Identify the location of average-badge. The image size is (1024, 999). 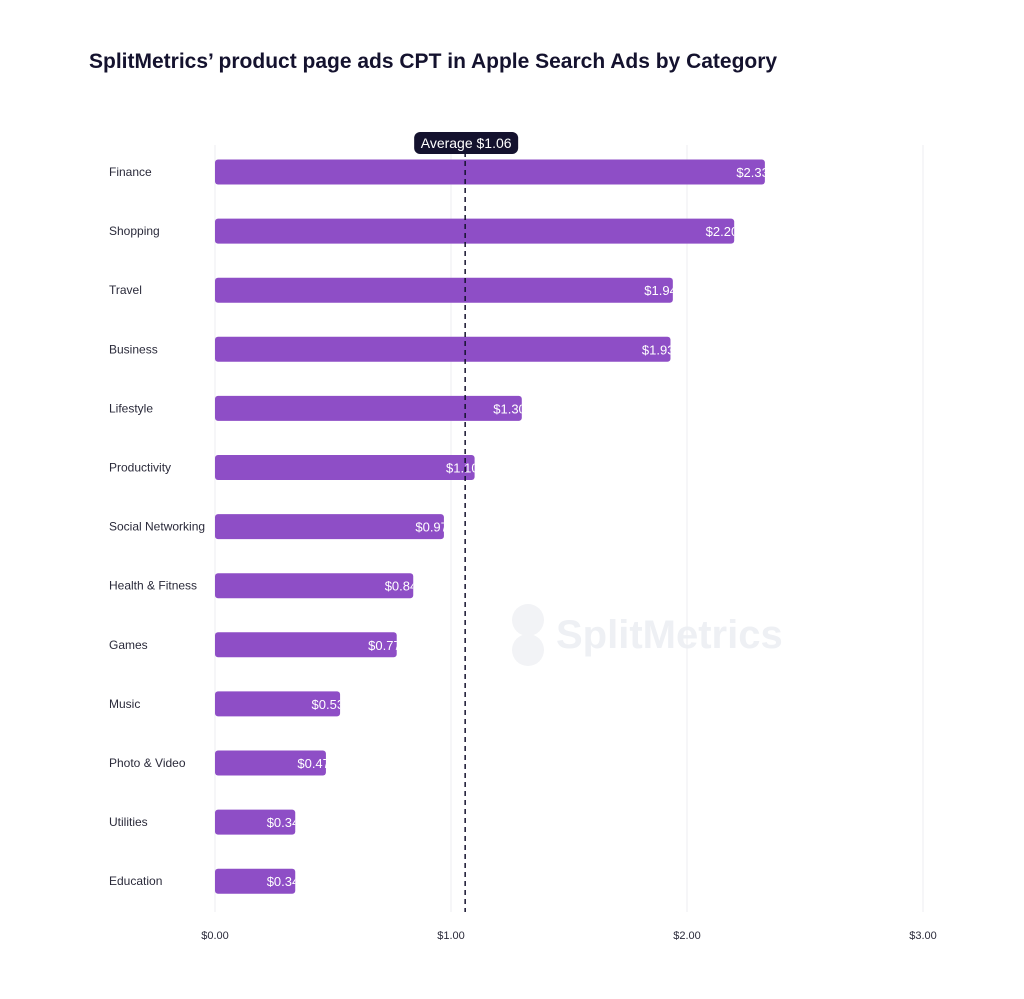
(466, 143).